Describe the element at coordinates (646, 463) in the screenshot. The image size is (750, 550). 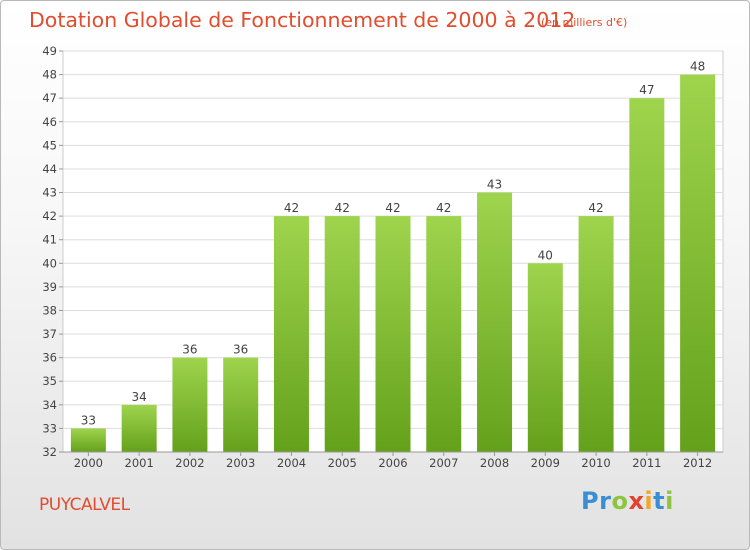
I see `x-tick-label: 2011` at that location.